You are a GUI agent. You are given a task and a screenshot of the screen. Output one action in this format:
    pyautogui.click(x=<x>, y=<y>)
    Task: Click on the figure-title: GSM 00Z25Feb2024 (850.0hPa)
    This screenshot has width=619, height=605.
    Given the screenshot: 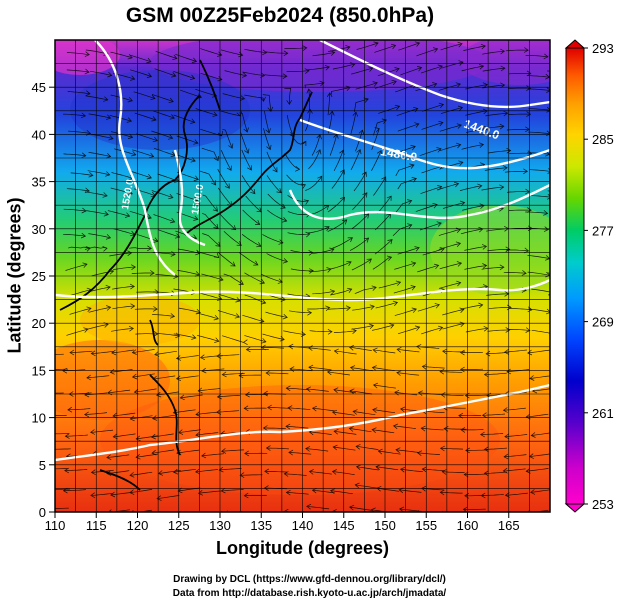 What is the action you would take?
    pyautogui.click(x=280, y=15)
    